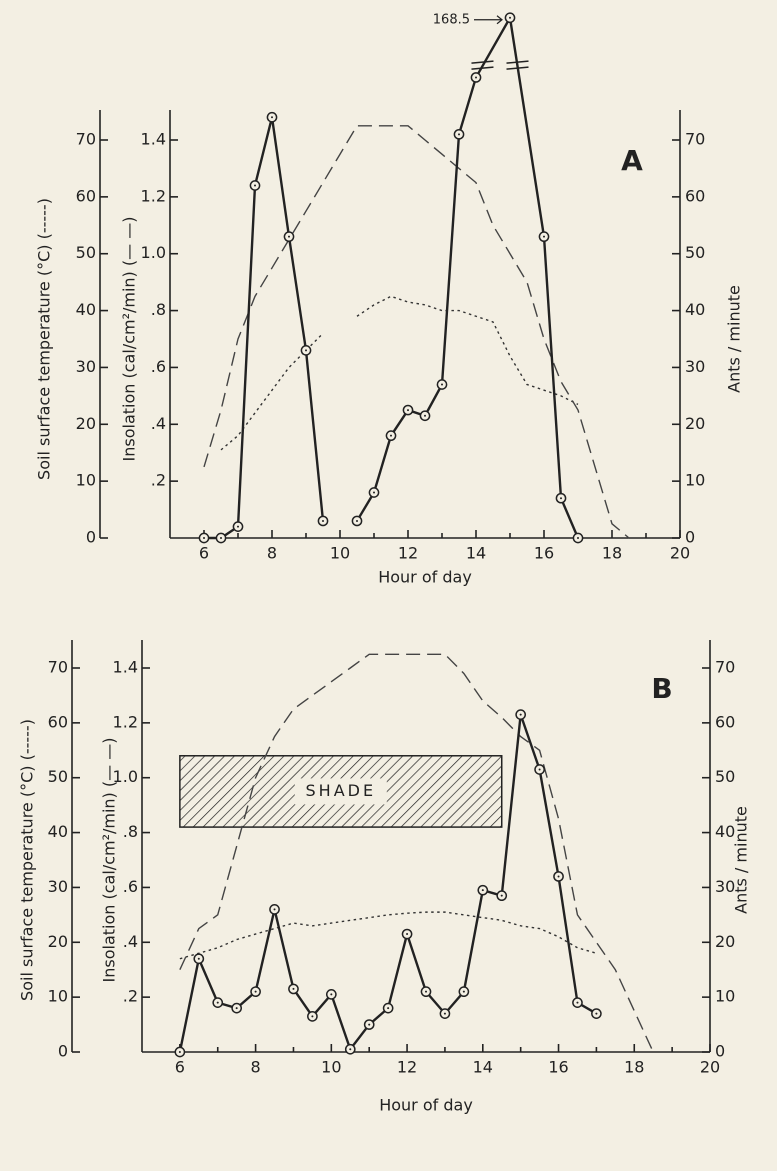 The image size is (777, 1171). I want to click on data-label: 168.5, so click(451, 19).